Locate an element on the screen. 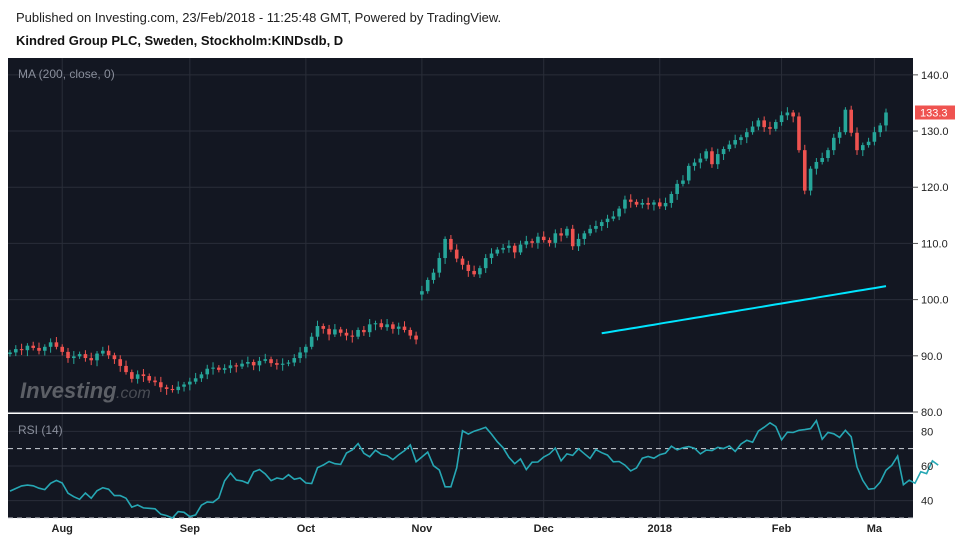 The image size is (960, 540). price-tick-label: 110.0 is located at coordinates (934, 244).